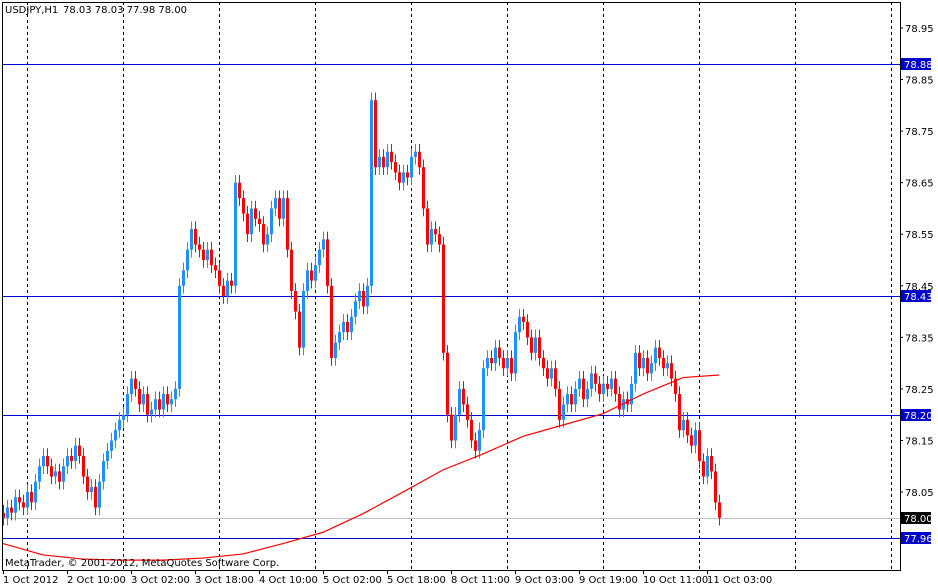 The height and width of the screenshot is (587, 938). I want to click on chart-ohlc: 78.03 78.03 77.98 78.00, so click(125, 10).